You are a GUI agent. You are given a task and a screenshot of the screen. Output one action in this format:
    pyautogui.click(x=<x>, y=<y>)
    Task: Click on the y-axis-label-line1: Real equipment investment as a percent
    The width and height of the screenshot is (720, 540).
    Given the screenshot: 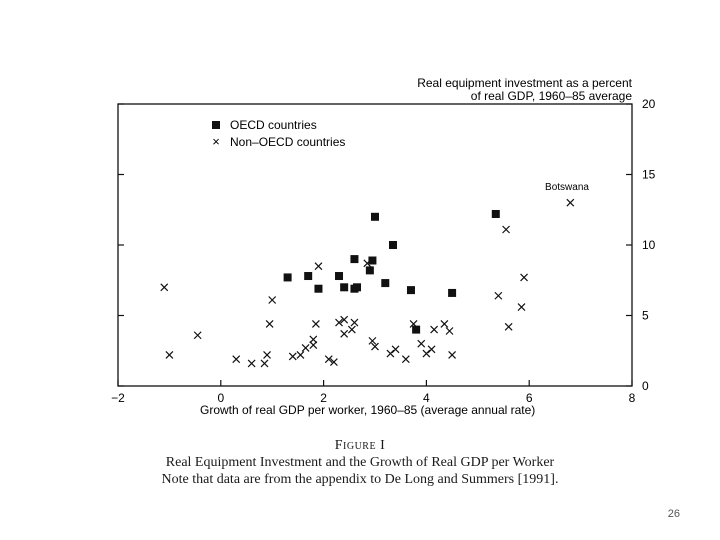 What is the action you would take?
    pyautogui.click(x=524, y=83)
    